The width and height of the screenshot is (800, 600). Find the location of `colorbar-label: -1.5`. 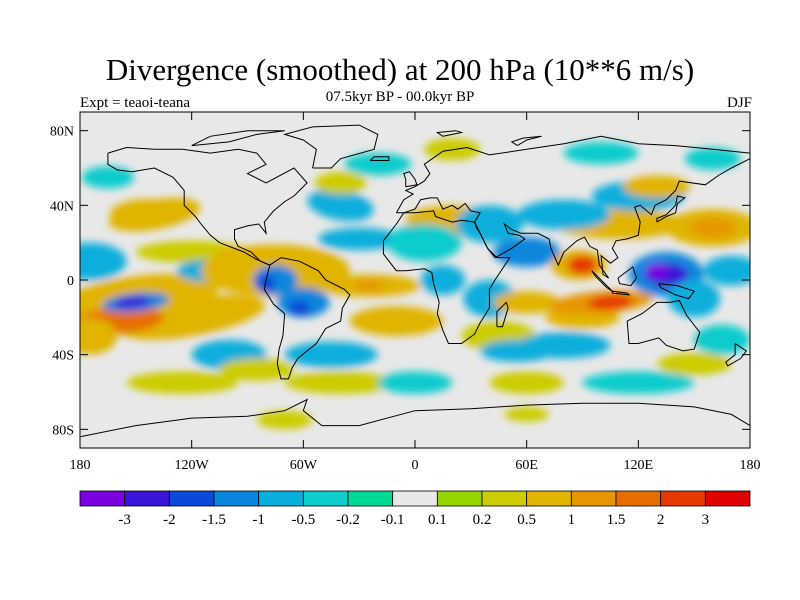

colorbar-label: -1.5 is located at coordinates (214, 520).